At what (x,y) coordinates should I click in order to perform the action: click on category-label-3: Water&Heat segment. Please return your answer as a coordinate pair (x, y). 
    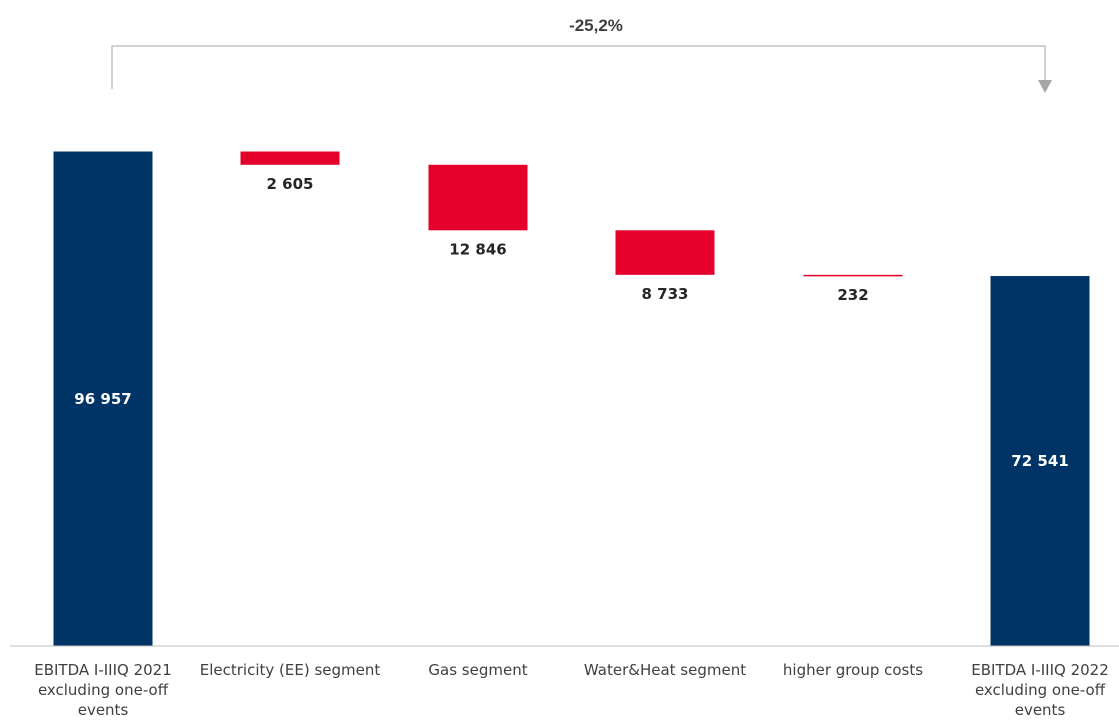
    Looking at the image, I should click on (665, 670).